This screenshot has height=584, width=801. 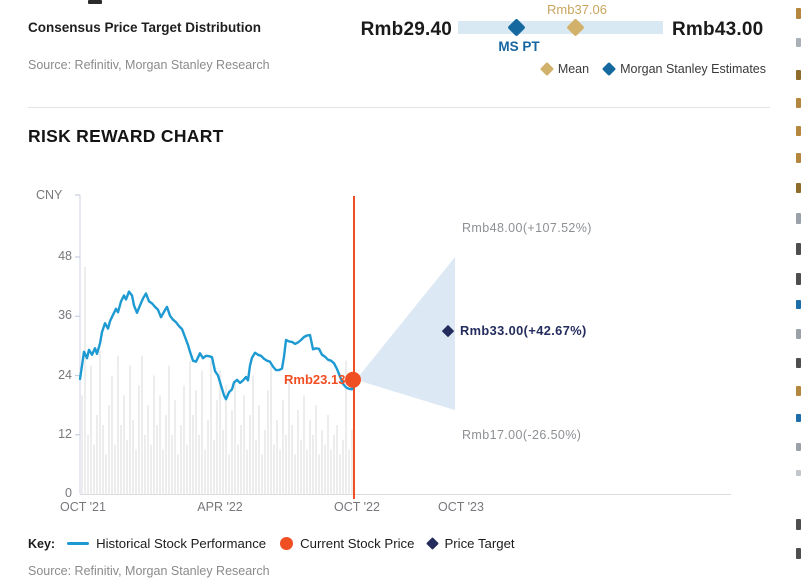 I want to click on section-divider, so click(x=399, y=107).